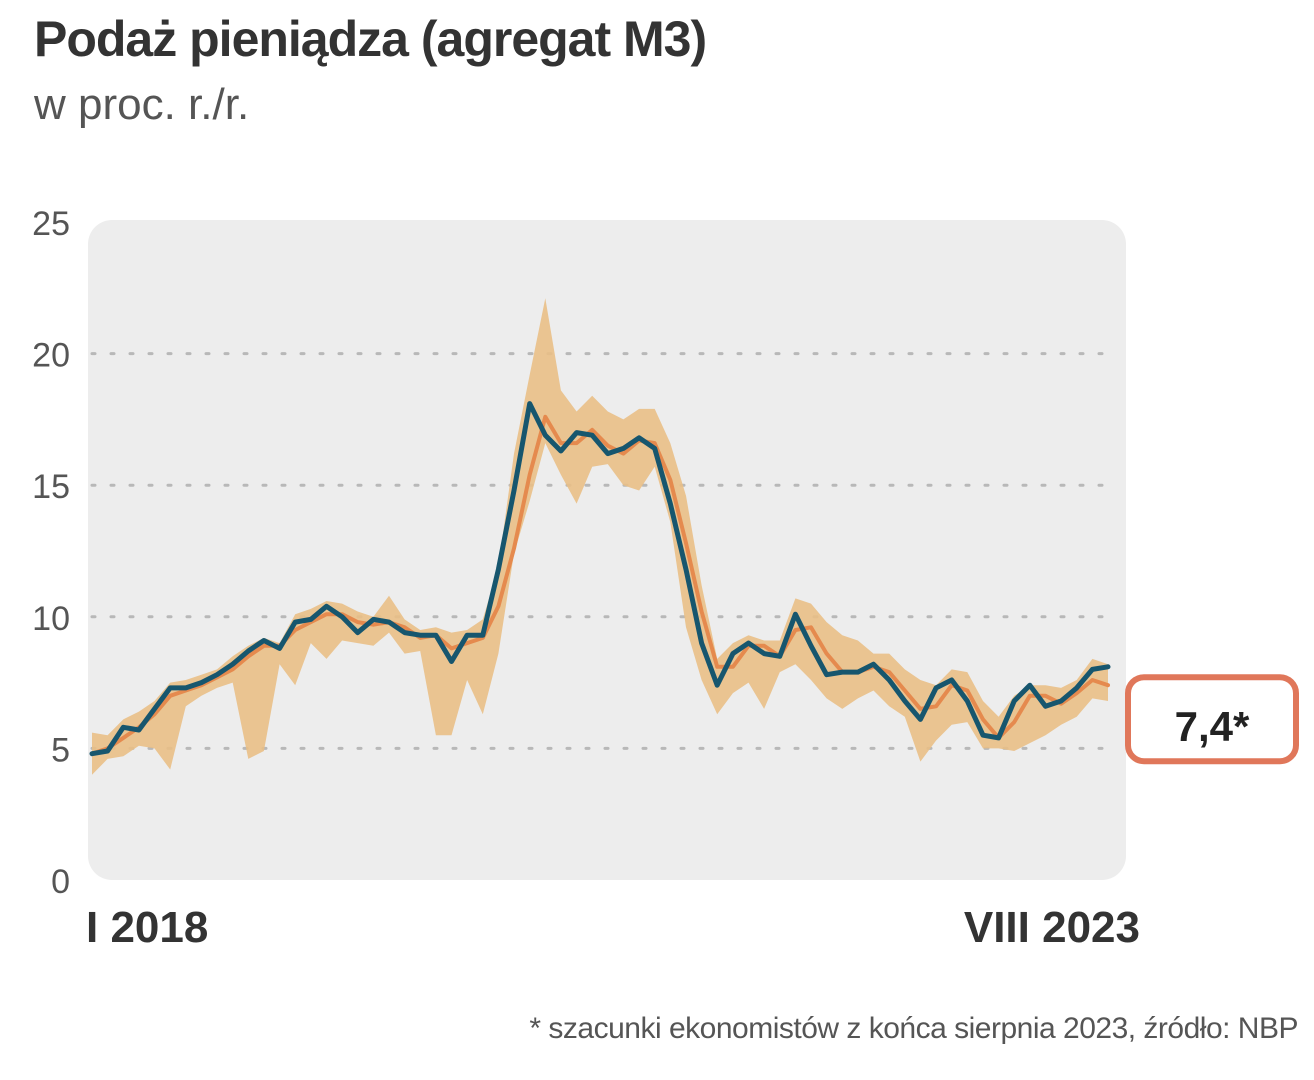  Describe the element at coordinates (51, 553) in the screenshot. I see `y-axis-ticks: 0 5 10 15 20 25` at that location.